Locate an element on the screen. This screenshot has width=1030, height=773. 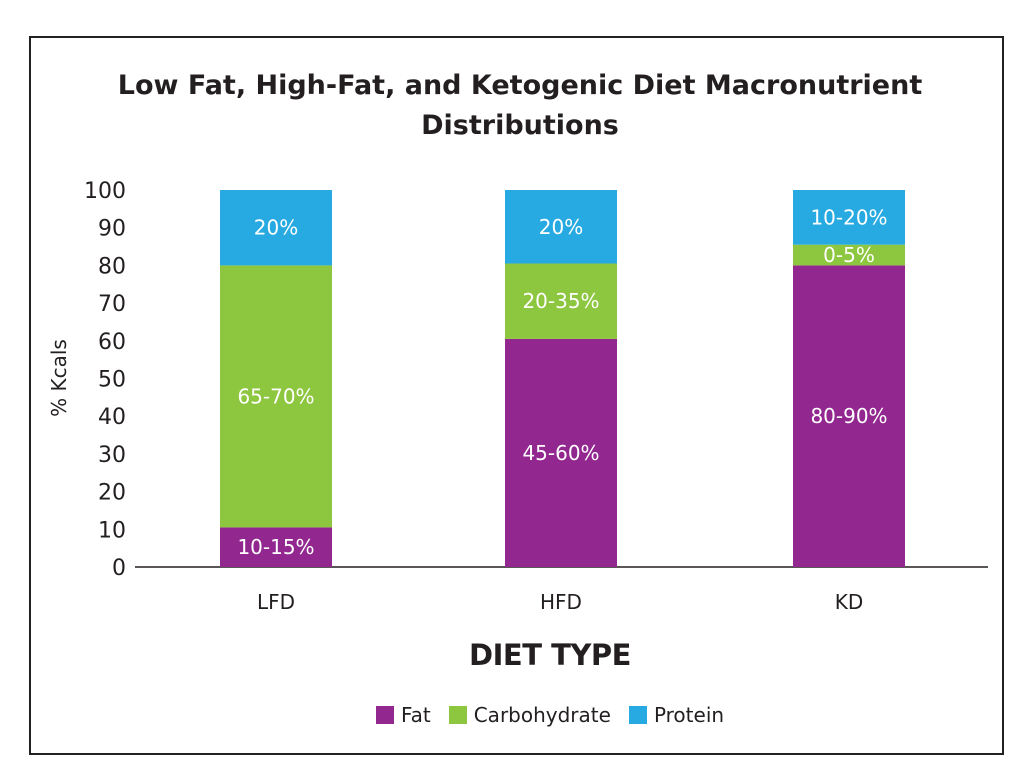
legend-label: Protein is located at coordinates (689, 715).